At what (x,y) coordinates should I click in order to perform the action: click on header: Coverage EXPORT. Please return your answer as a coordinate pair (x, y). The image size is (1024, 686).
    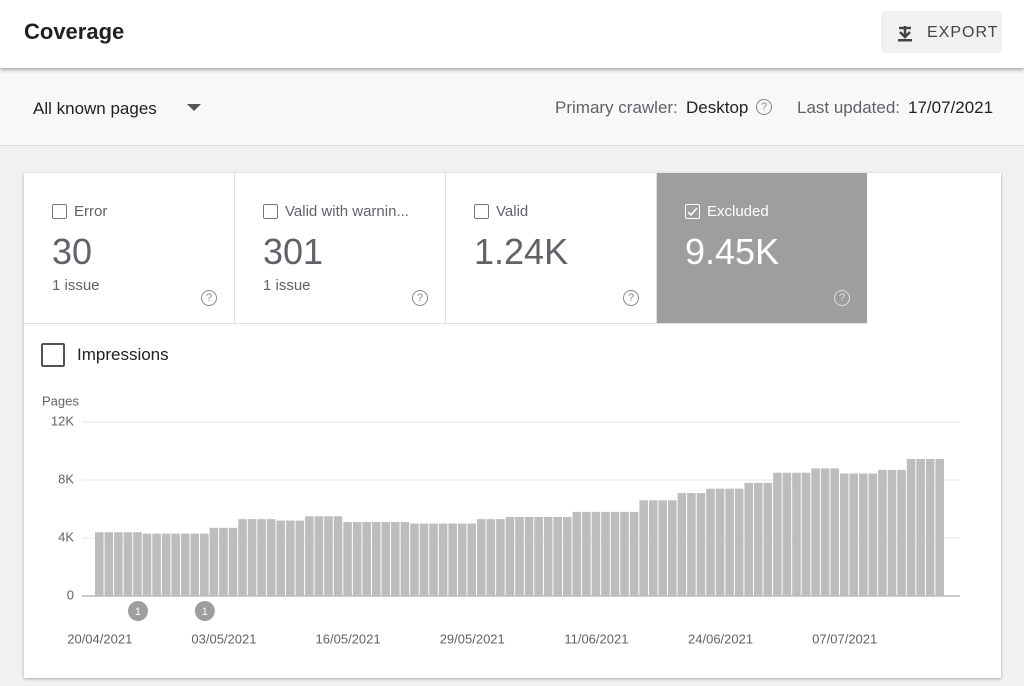
    Looking at the image, I should click on (512, 34).